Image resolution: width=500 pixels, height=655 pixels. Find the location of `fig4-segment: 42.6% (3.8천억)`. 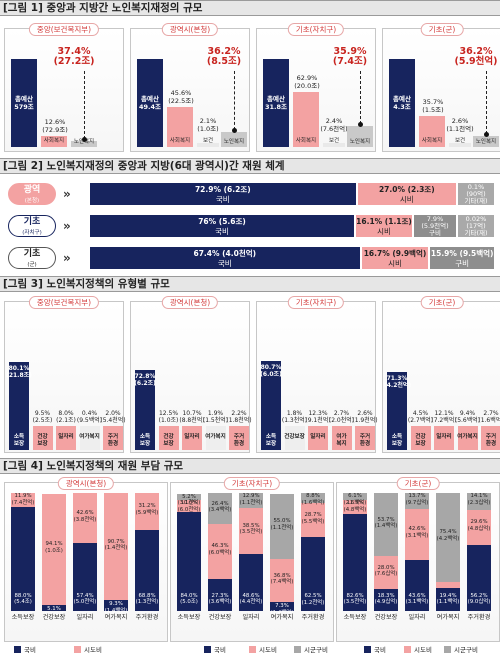

fig4-segment: 42.6% (3.8천억) is located at coordinates (85, 518).